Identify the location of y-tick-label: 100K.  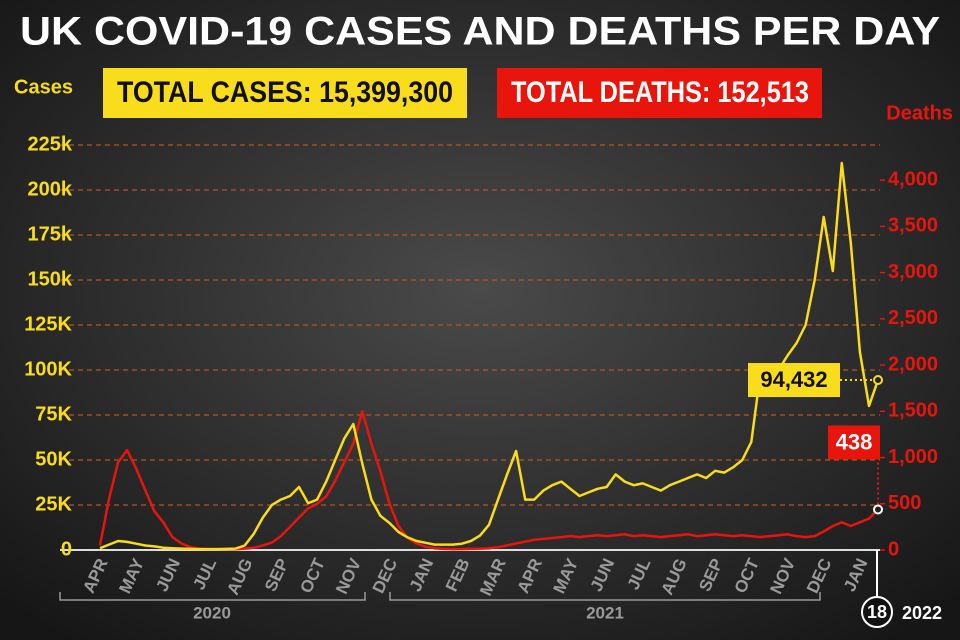
(48, 369).